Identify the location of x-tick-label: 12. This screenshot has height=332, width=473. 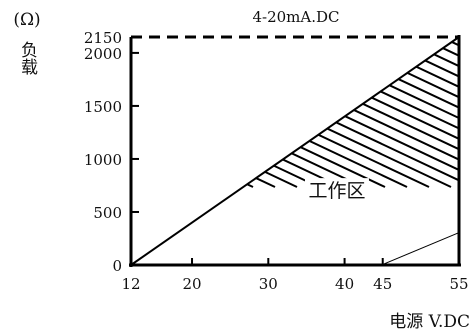
(130, 284).